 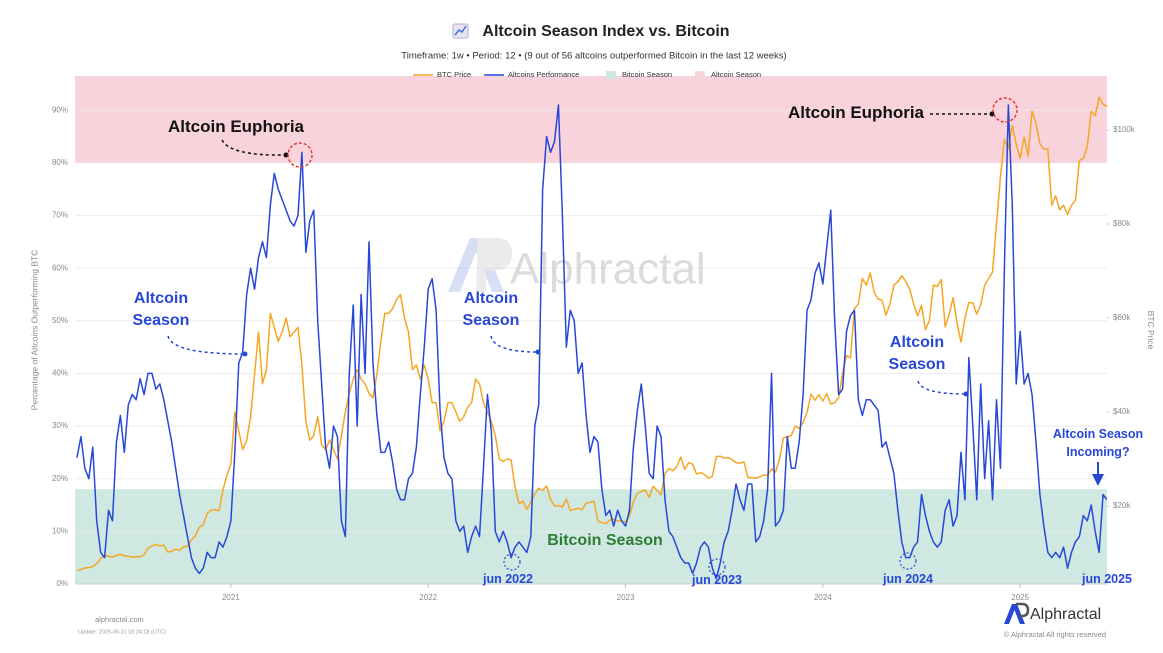 What do you see at coordinates (60, 109) in the screenshot?
I see `y-tick-label: 90%` at bounding box center [60, 109].